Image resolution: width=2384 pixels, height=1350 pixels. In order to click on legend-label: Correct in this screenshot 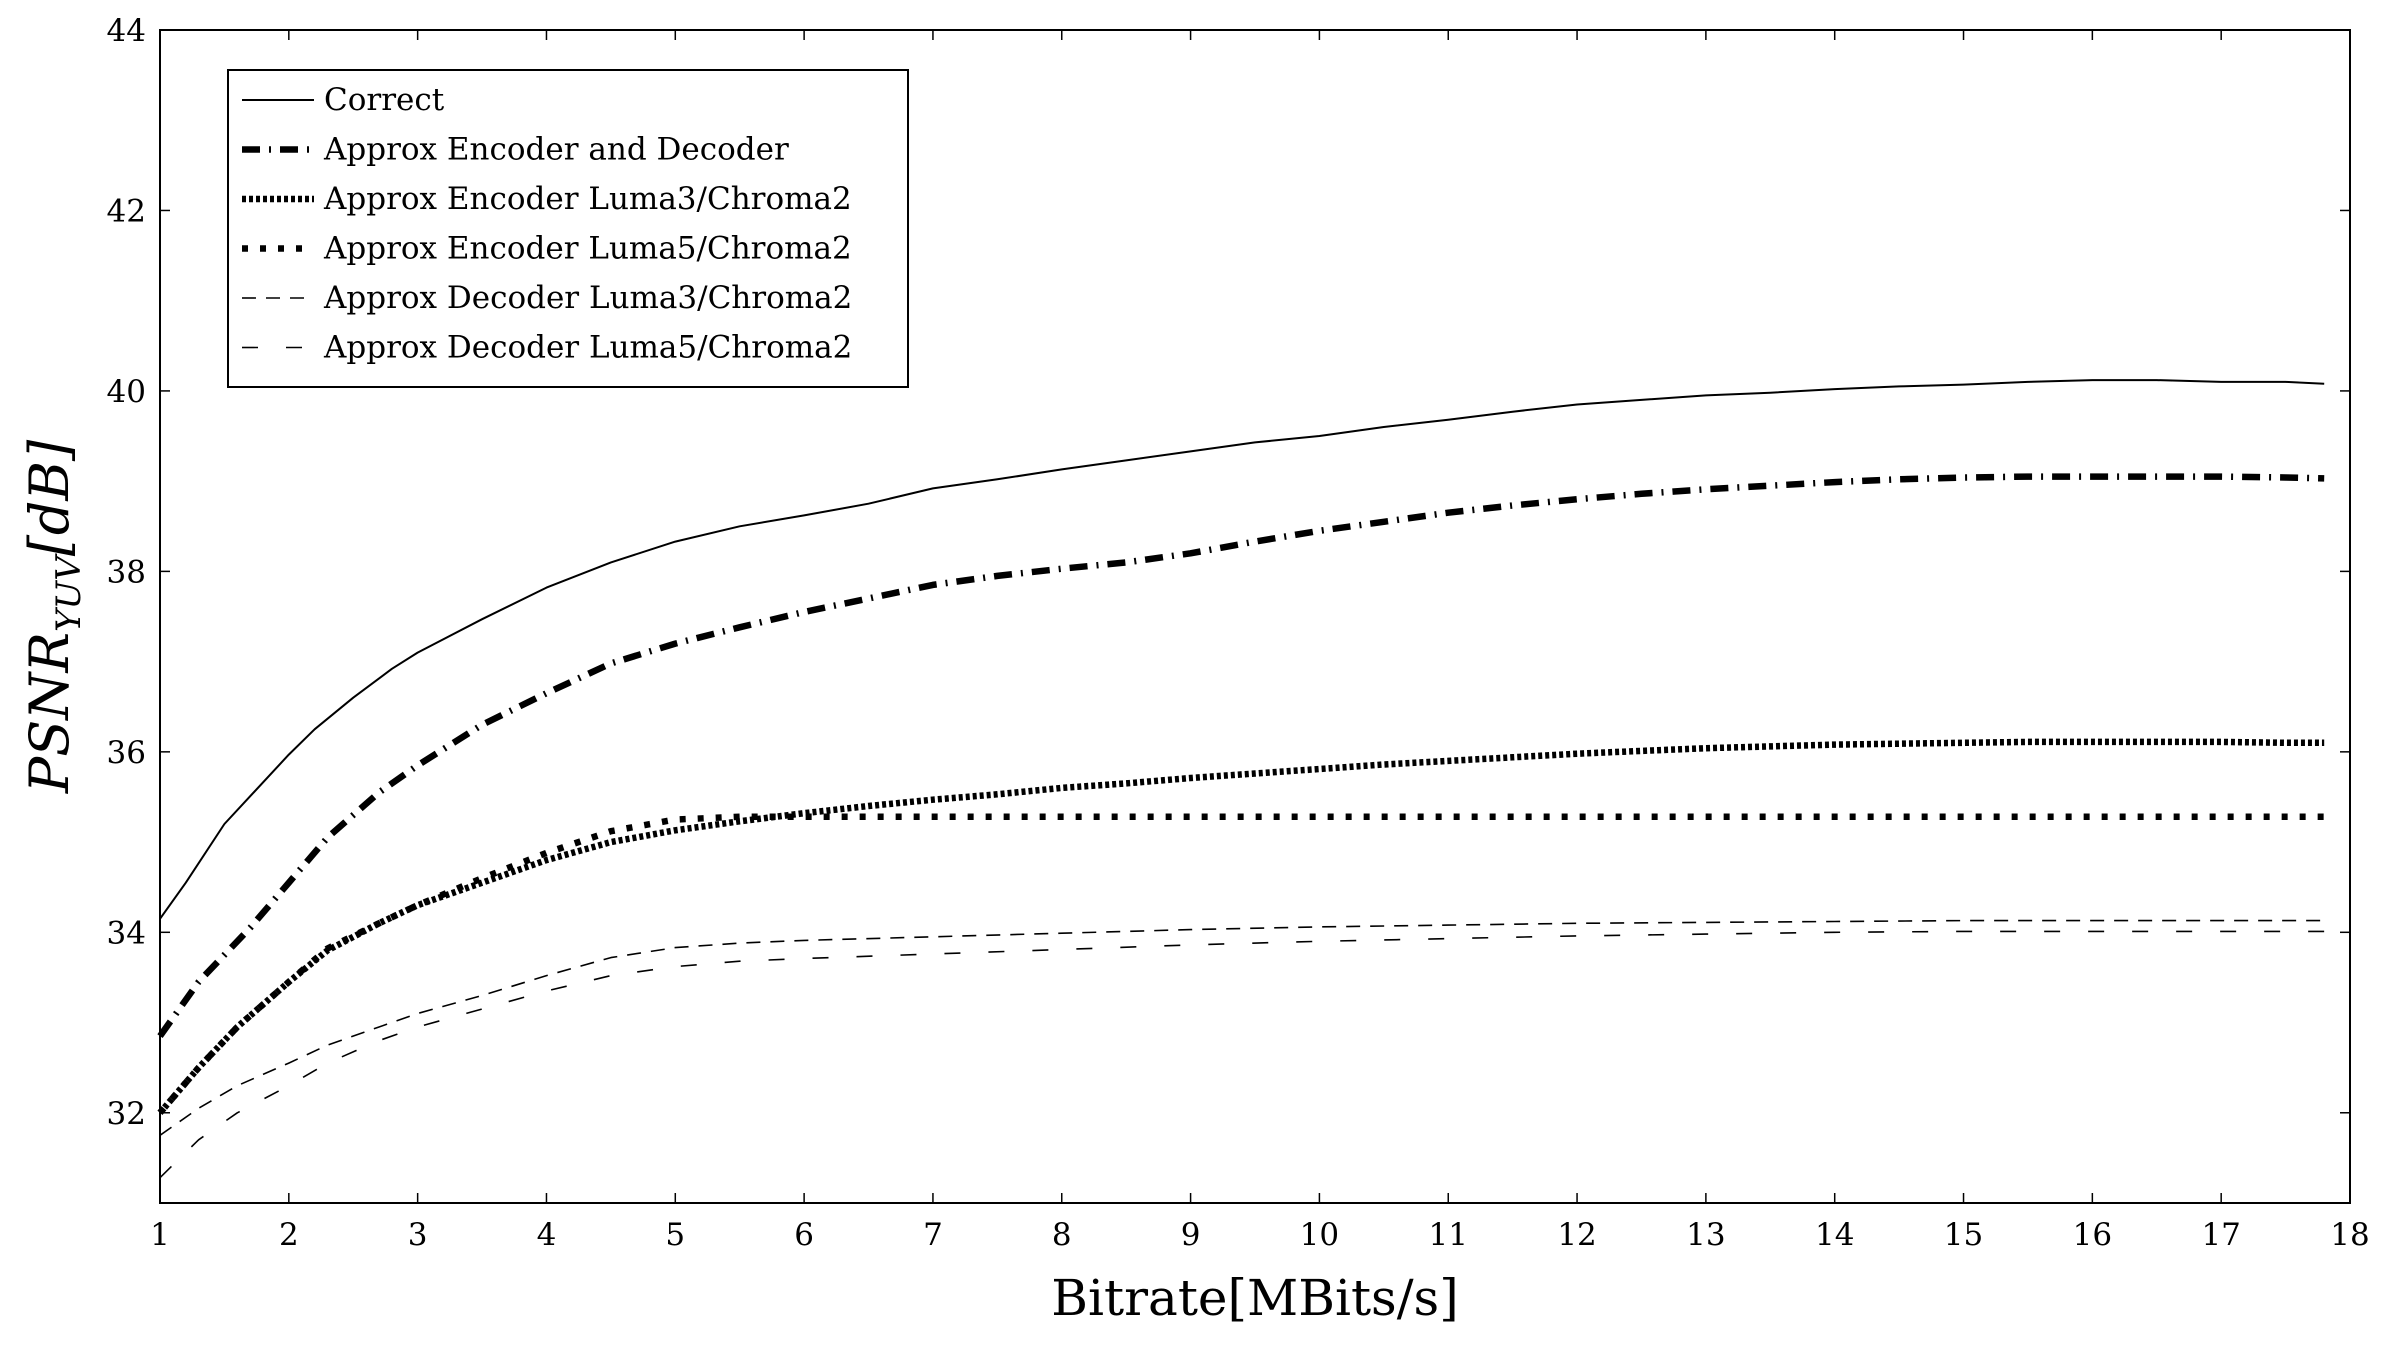, I will do `click(384, 100)`.